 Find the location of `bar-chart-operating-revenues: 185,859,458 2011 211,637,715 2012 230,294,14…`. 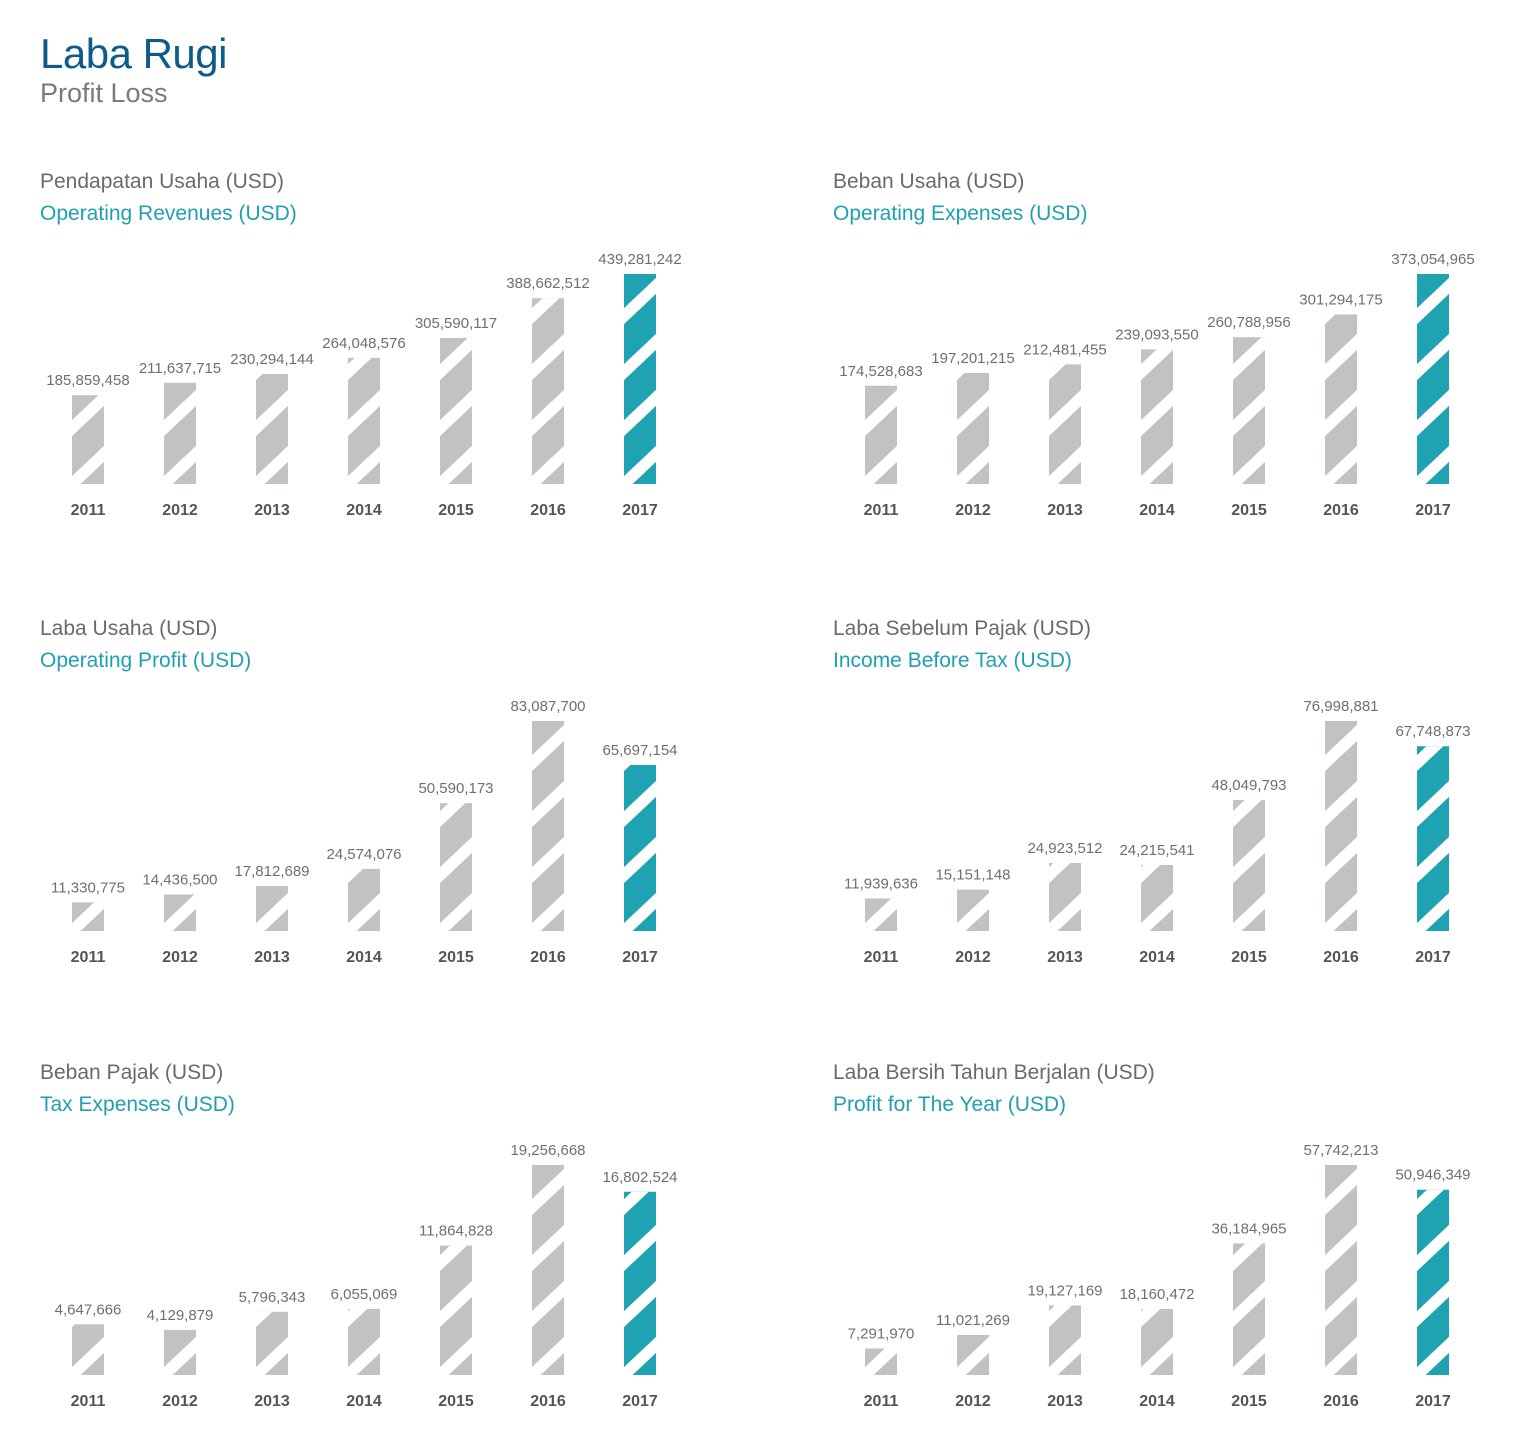

bar-chart-operating-revenues: 185,859,458 2011 211,637,715 2012 230,294,14… is located at coordinates (363, 385).